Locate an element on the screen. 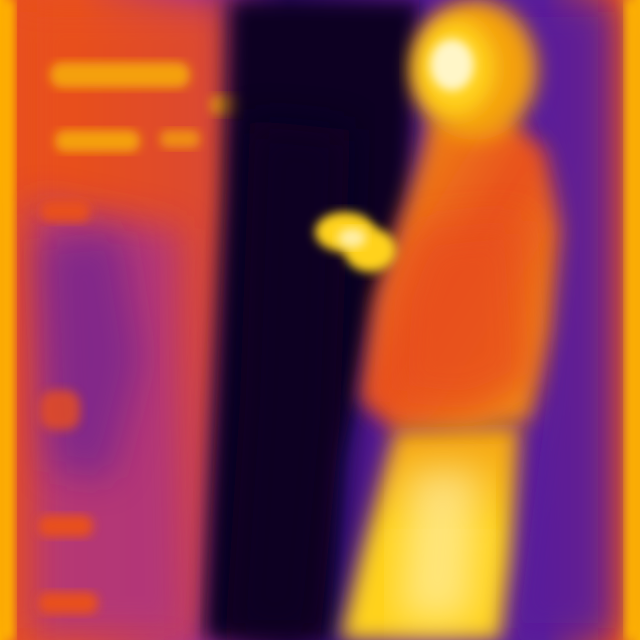  right-edge-band is located at coordinates (633, 320).